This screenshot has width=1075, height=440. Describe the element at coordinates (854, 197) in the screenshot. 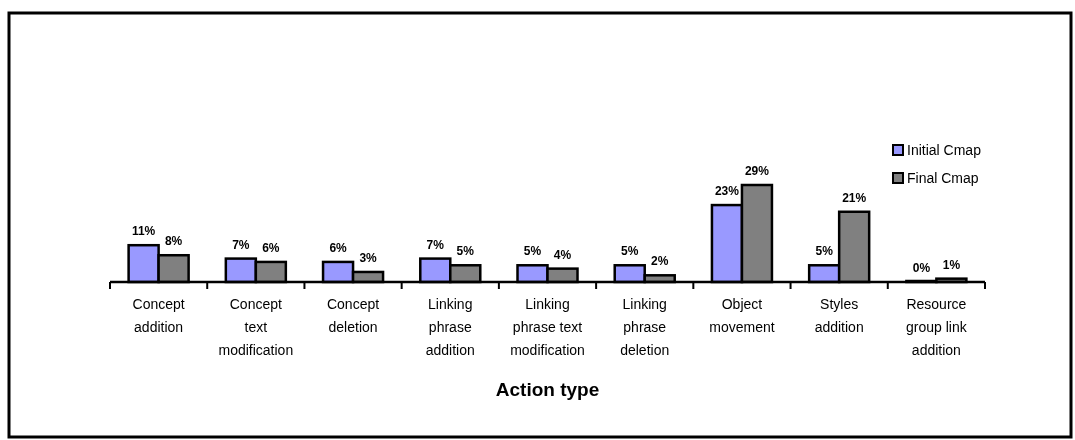

I see `data-label: 21%` at that location.